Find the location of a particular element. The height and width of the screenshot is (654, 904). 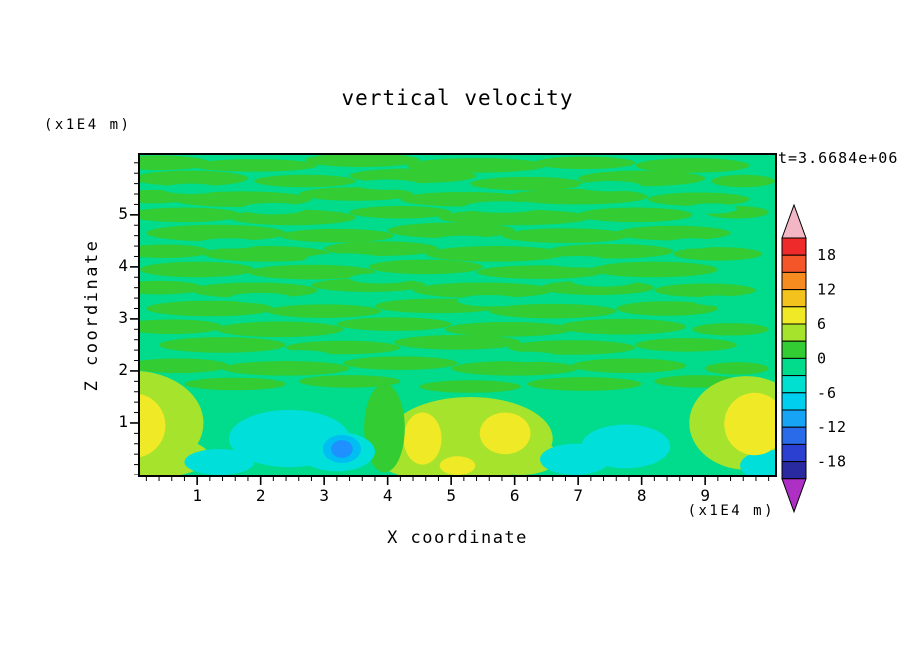

colorbar-label: -6 is located at coordinates (827, 393).